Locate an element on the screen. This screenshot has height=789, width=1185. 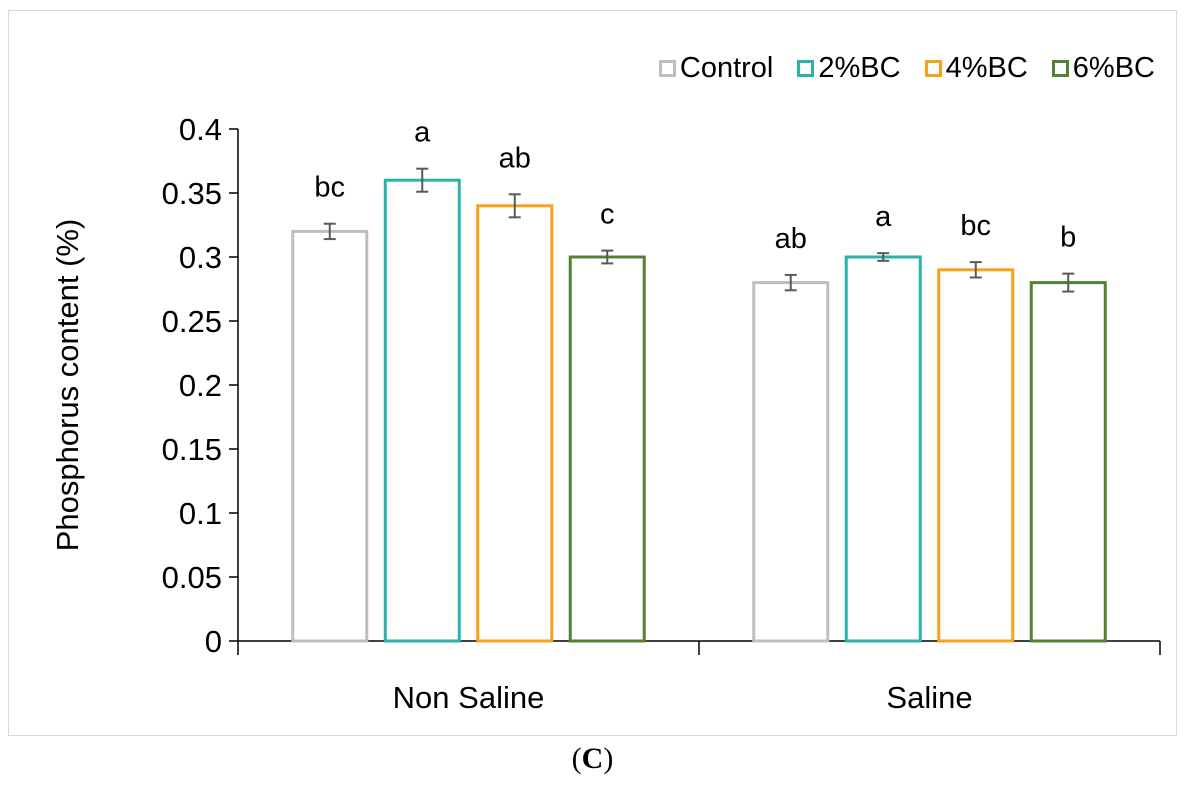
legend-item: Control is located at coordinates (716, 68).